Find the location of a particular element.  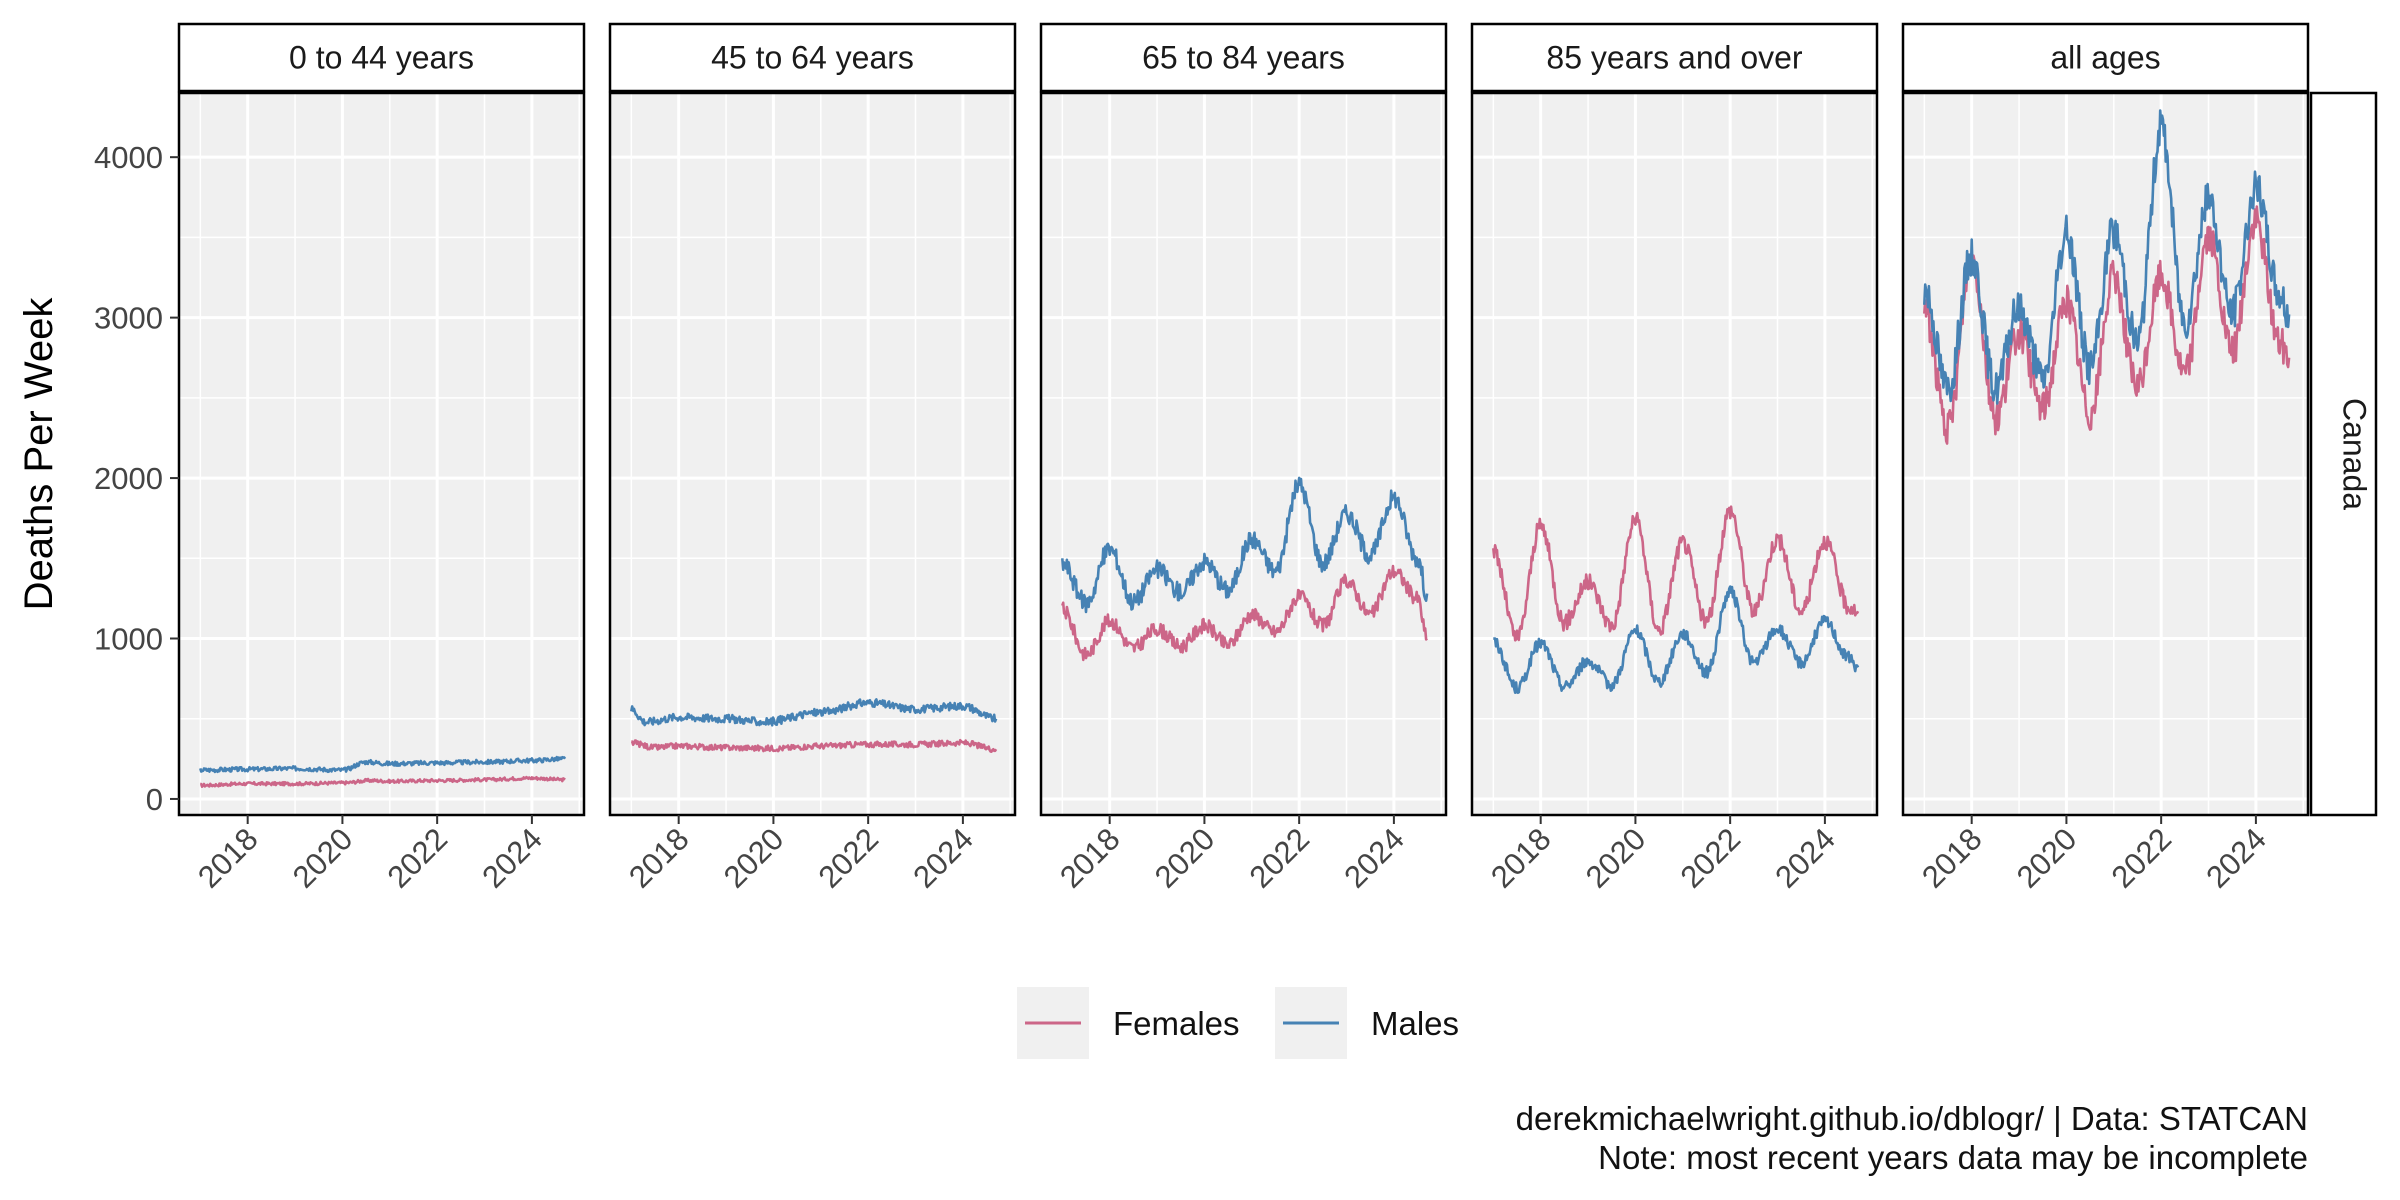

y-tick-label: 0 is located at coordinates (154, 799).